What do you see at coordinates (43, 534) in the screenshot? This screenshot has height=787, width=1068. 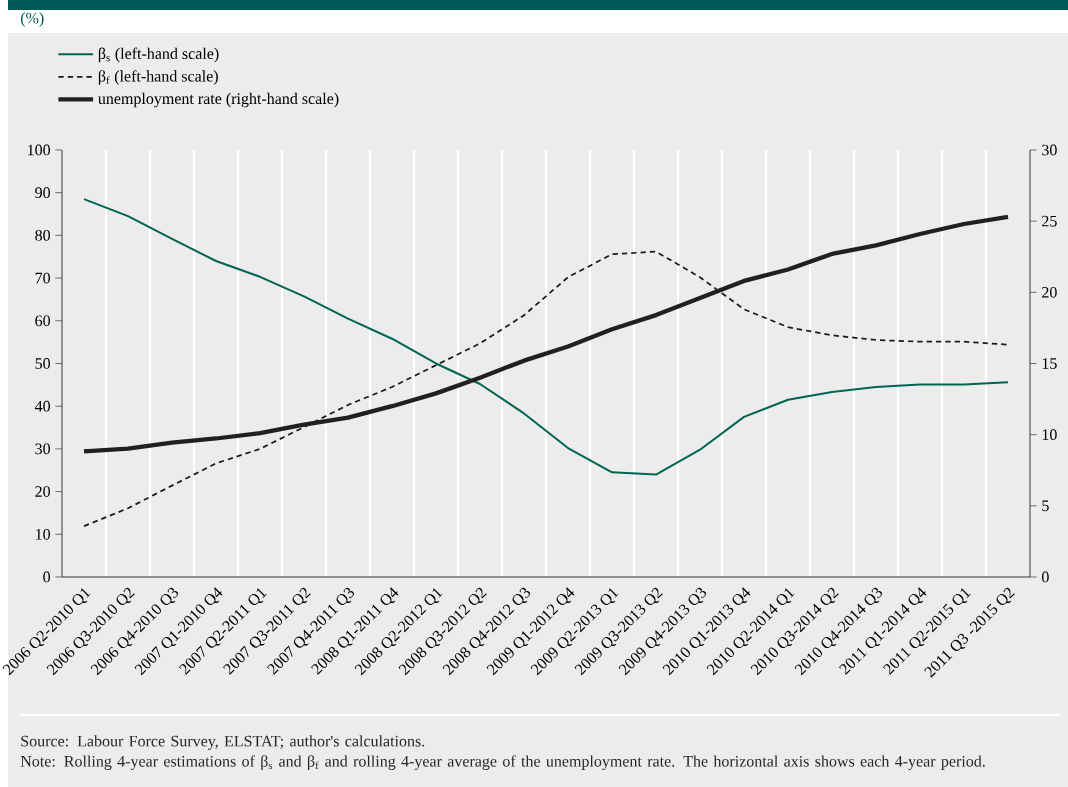 I see `y-tick-label: 10` at bounding box center [43, 534].